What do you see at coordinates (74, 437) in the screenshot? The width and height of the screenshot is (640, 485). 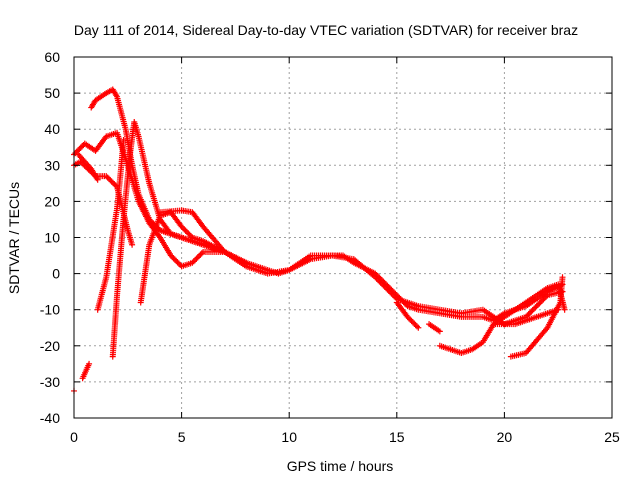 I see `x-tick-label: 0` at bounding box center [74, 437].